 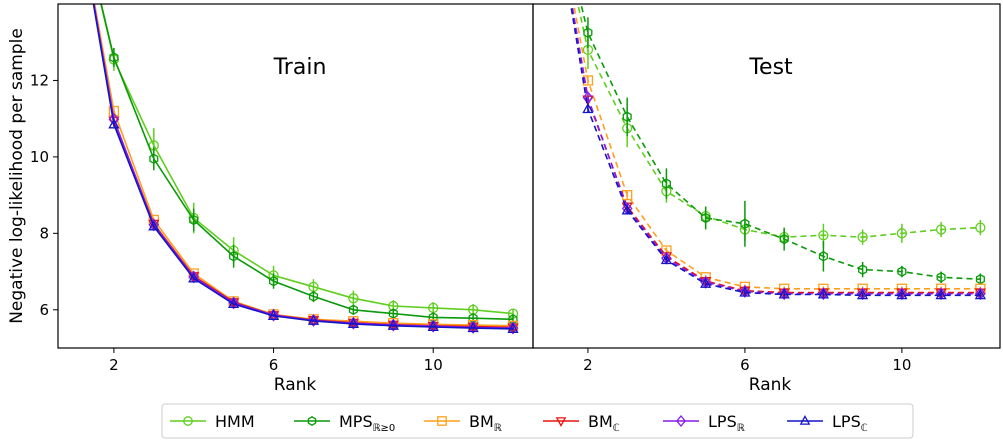 I want to click on test-x-tick-label: 2, so click(x=588, y=365).